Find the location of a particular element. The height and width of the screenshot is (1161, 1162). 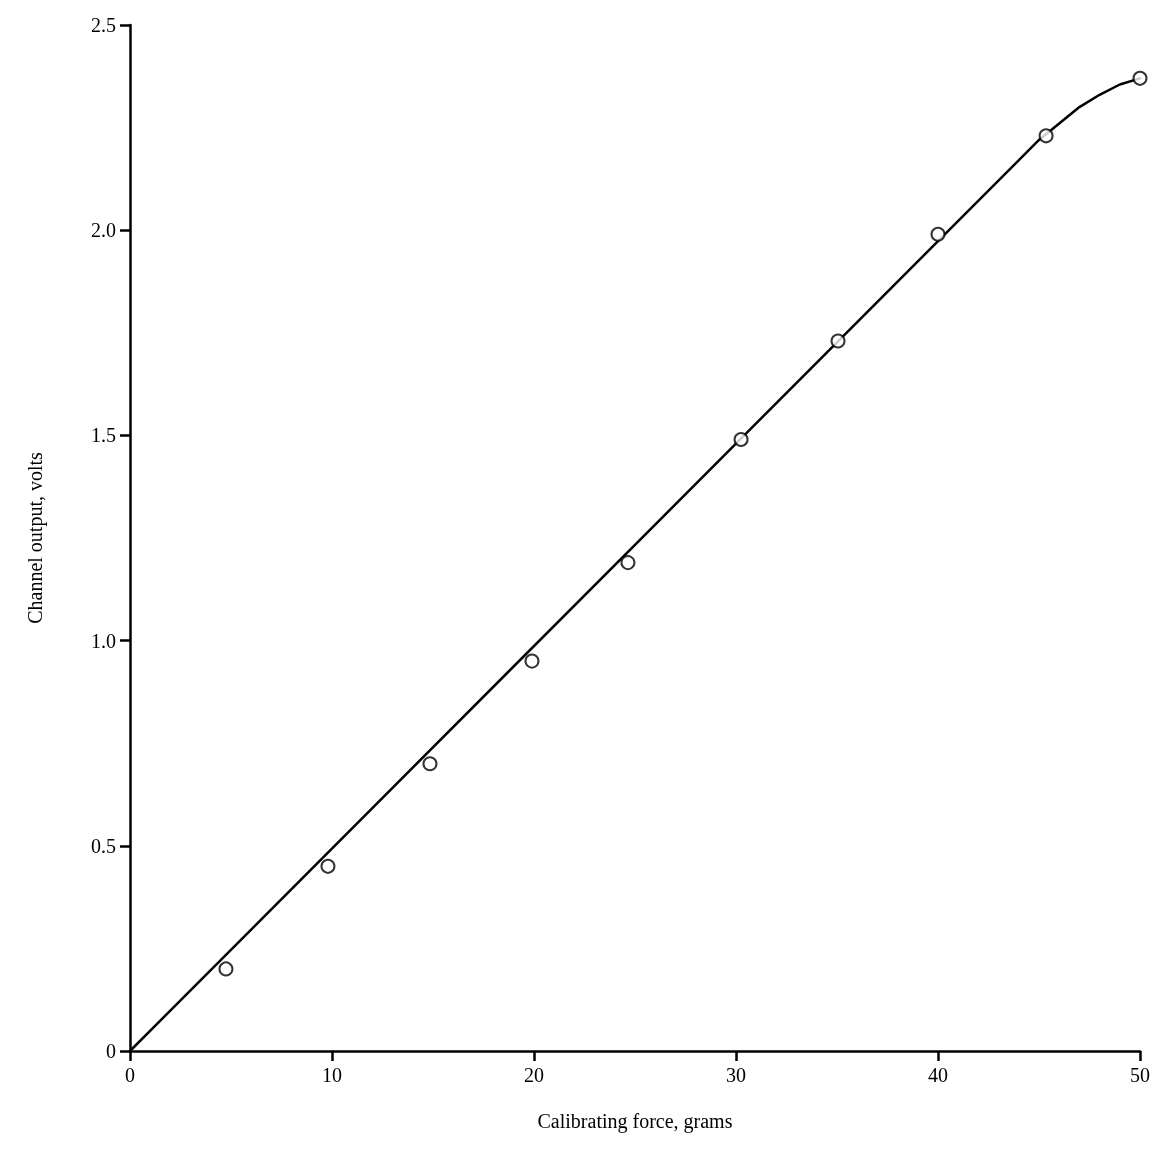

x-tick-label: 20 is located at coordinates (534, 1075).